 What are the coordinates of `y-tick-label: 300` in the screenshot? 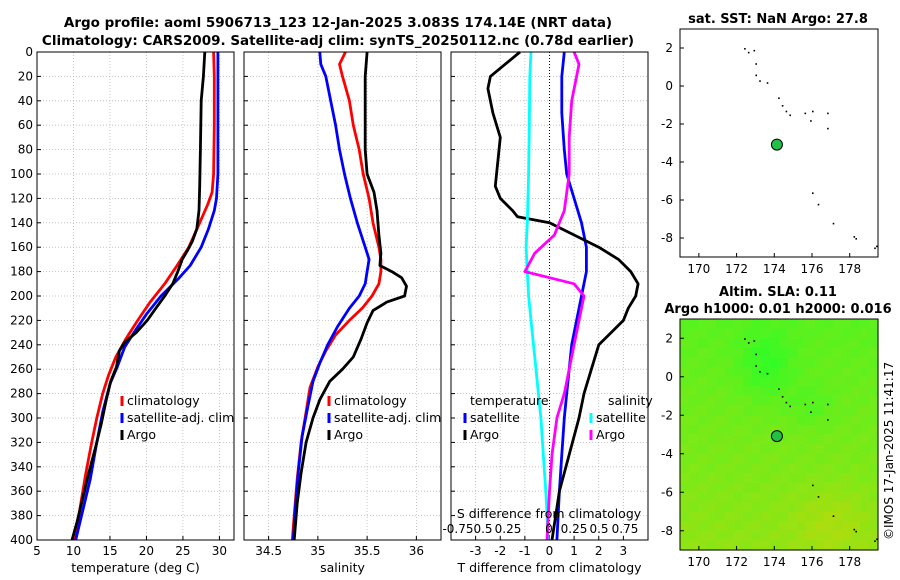 It's located at (21, 418).